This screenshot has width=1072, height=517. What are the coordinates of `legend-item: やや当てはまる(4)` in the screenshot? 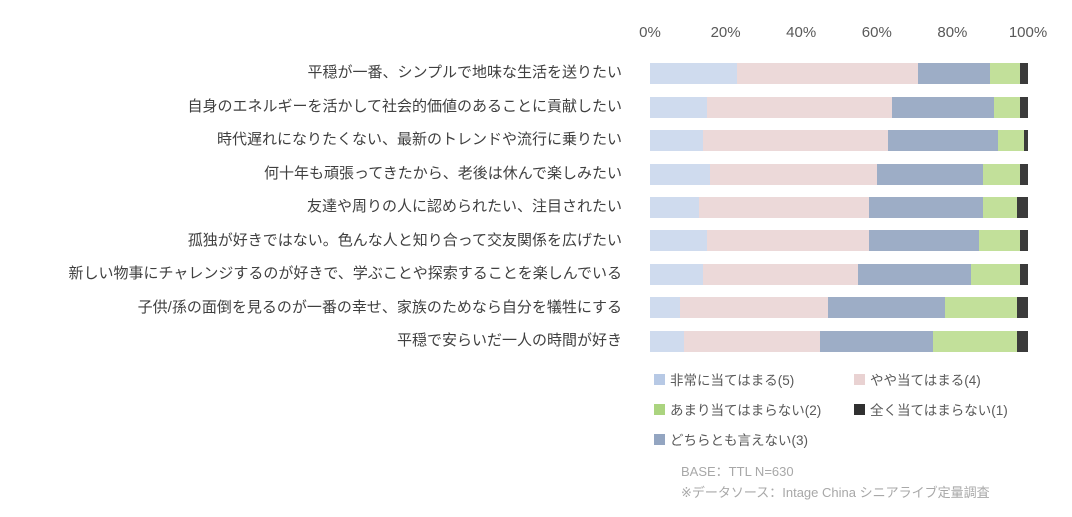 It's located at (931, 379).